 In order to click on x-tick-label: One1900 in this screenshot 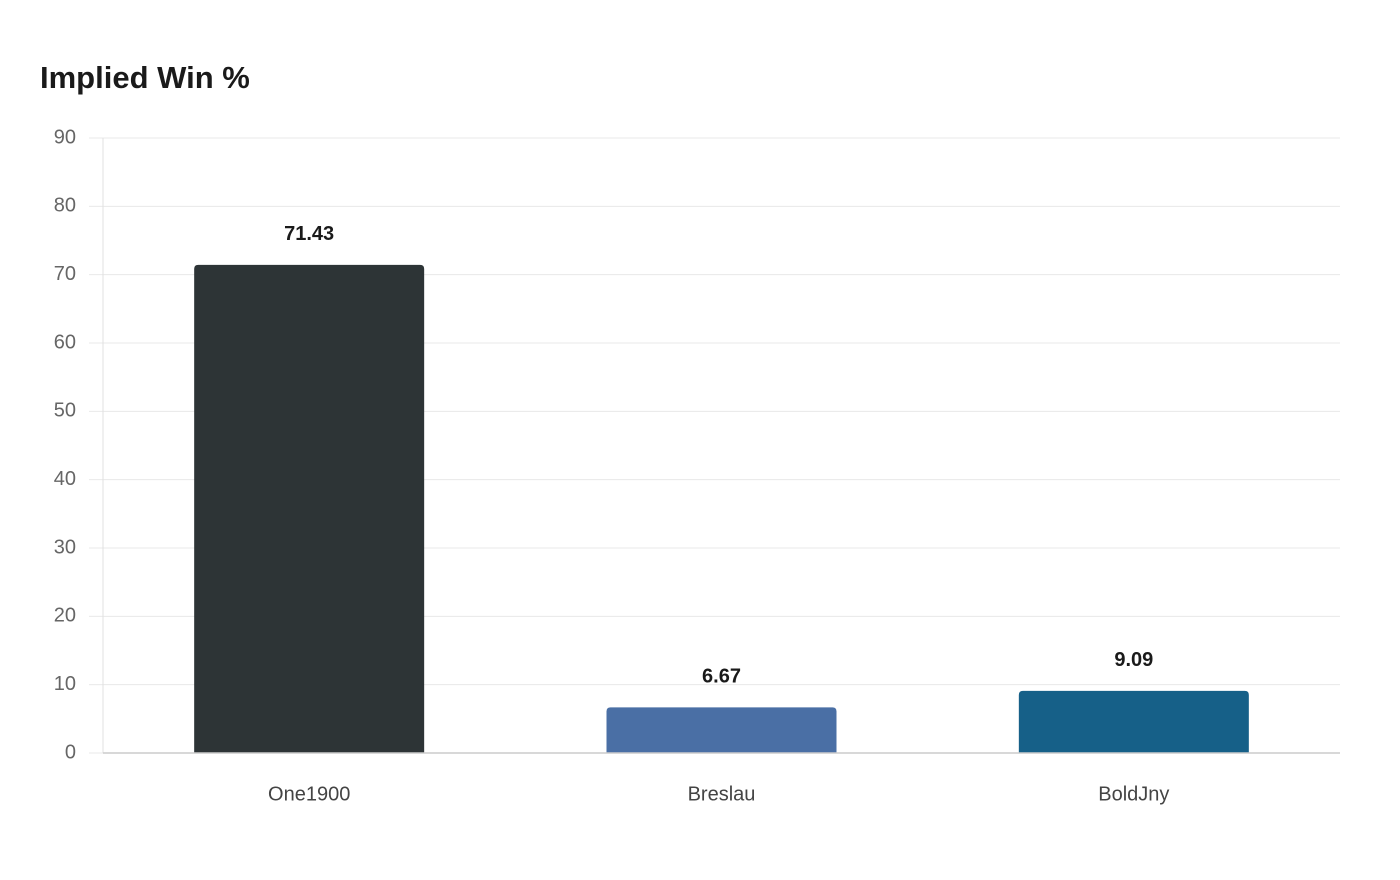, I will do `click(309, 794)`.